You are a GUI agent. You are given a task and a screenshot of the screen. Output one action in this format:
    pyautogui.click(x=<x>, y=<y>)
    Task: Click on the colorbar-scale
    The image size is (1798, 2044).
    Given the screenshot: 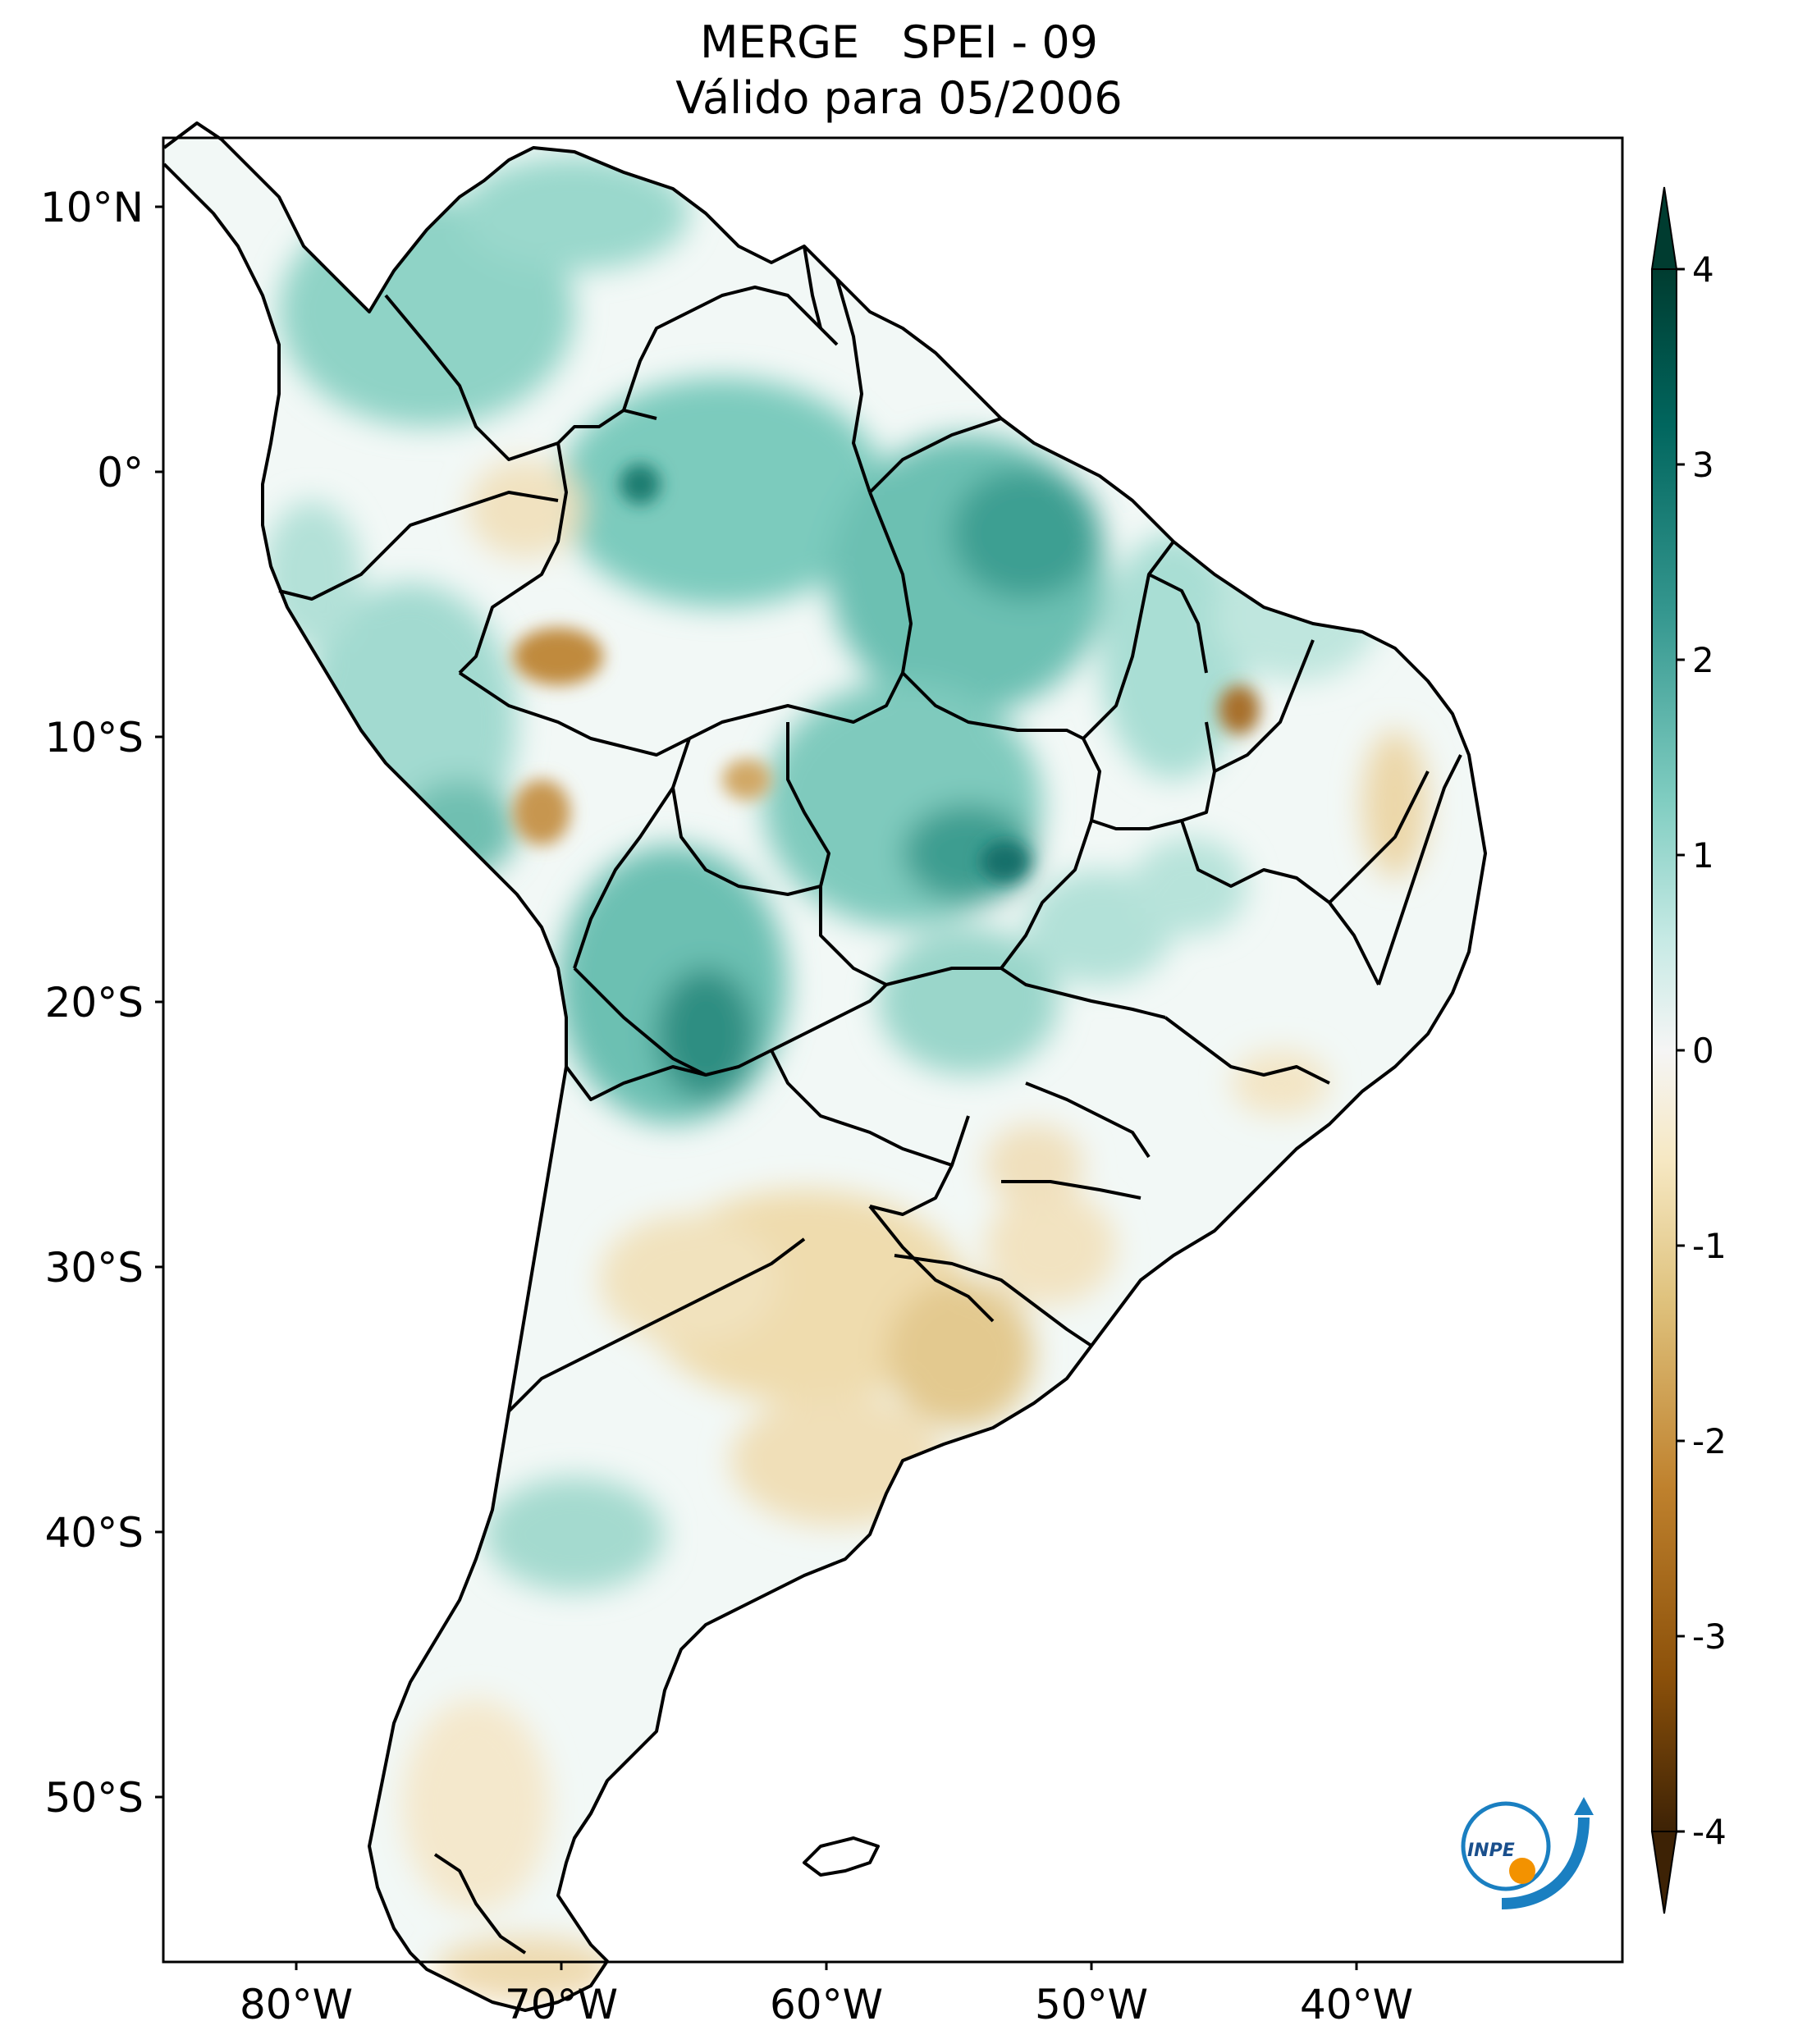 What is the action you would take?
    pyautogui.click(x=1664, y=1050)
    